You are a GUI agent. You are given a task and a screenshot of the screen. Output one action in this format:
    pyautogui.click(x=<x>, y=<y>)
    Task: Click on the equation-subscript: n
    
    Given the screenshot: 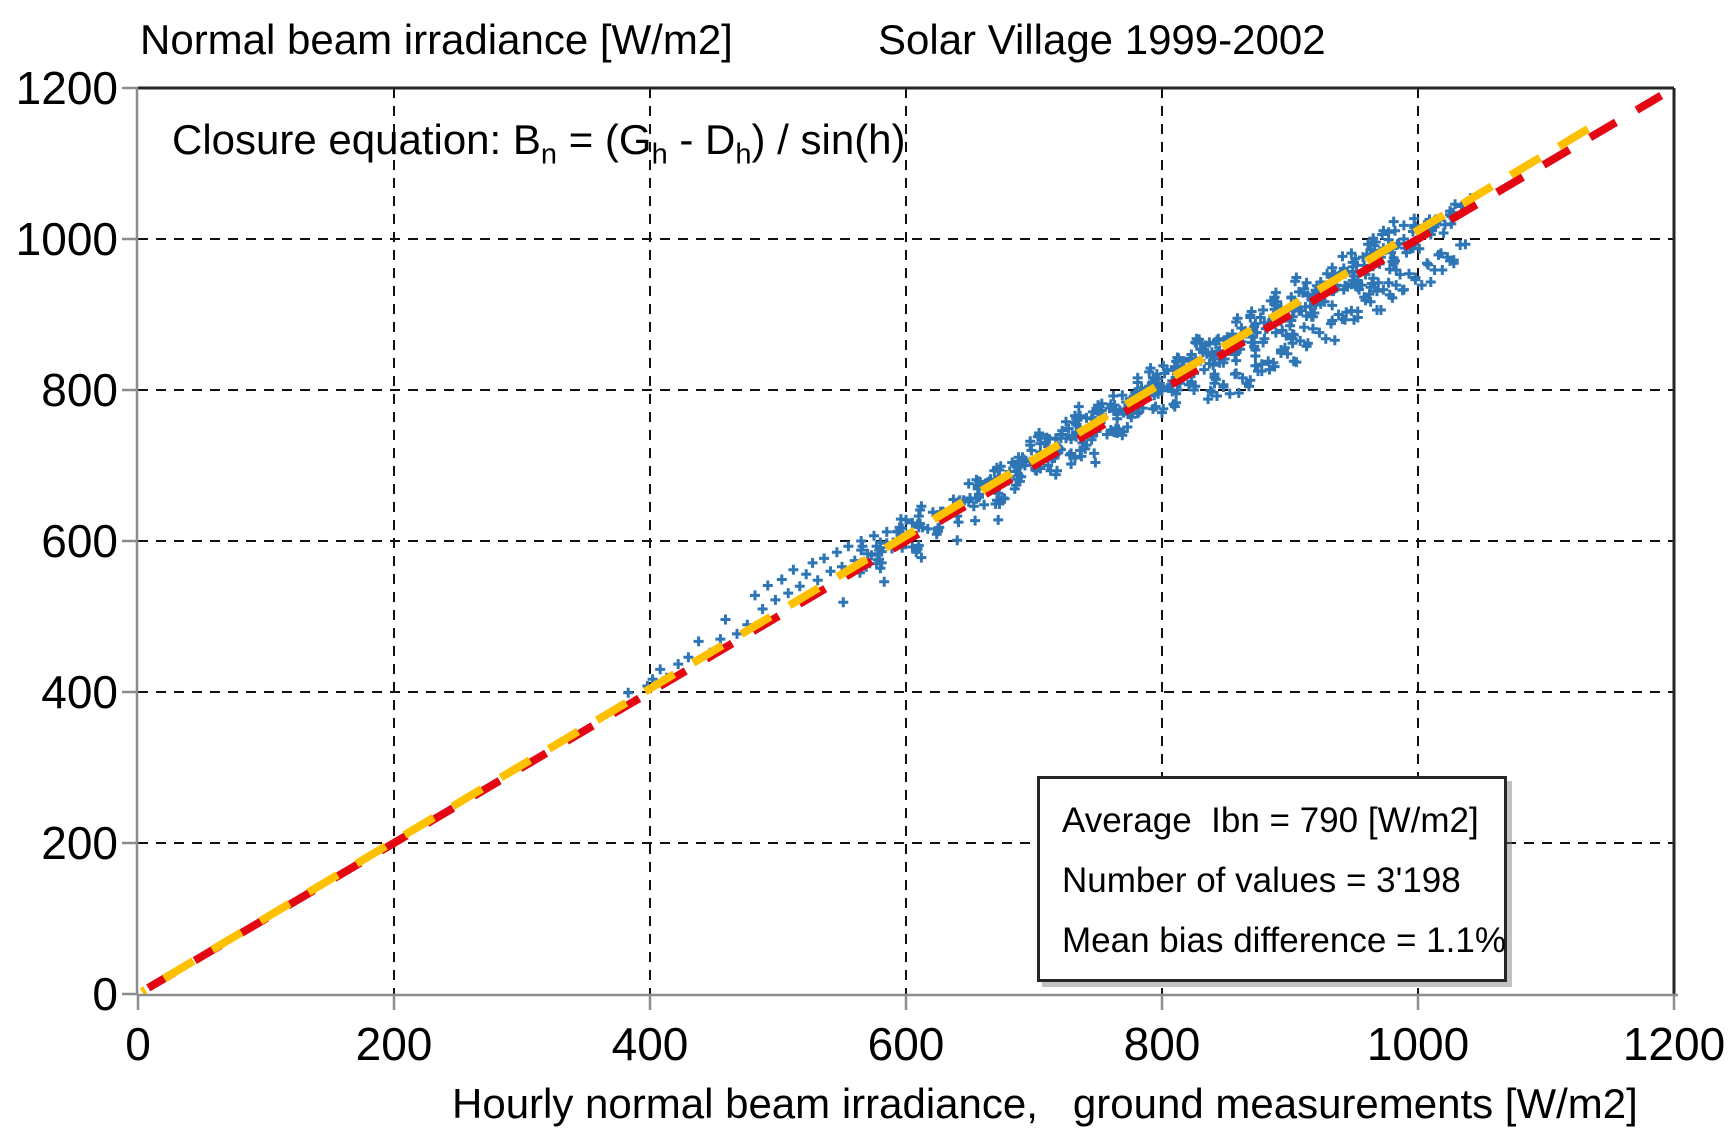 What is the action you would take?
    pyautogui.click(x=549, y=154)
    